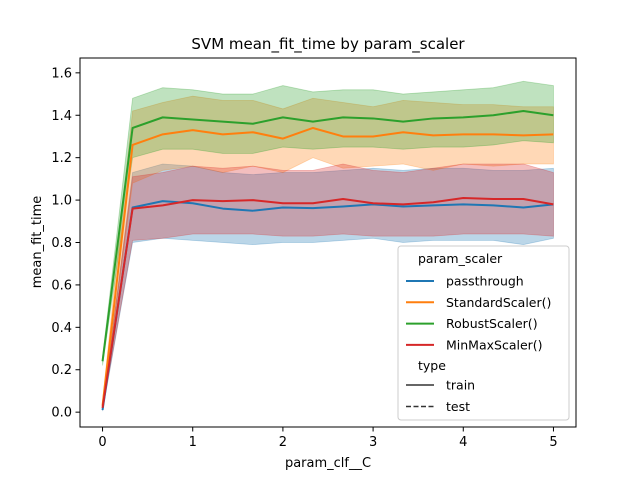 Image resolution: width=640 pixels, height=480 pixels. What do you see at coordinates (485, 281) in the screenshot?
I see `legend-label-0: passthrough` at bounding box center [485, 281].